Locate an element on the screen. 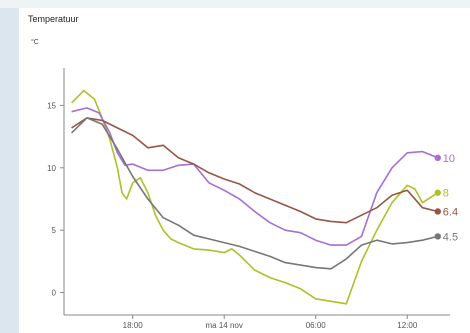  frame-top is located at coordinates (235, 4).